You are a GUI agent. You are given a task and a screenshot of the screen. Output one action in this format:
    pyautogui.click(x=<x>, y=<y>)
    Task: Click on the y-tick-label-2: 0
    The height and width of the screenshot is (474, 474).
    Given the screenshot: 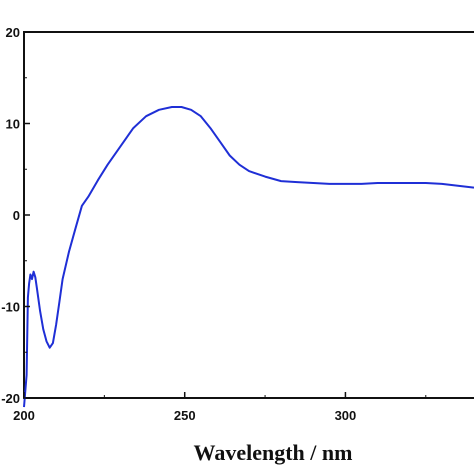 What is the action you would take?
    pyautogui.click(x=16, y=215)
    